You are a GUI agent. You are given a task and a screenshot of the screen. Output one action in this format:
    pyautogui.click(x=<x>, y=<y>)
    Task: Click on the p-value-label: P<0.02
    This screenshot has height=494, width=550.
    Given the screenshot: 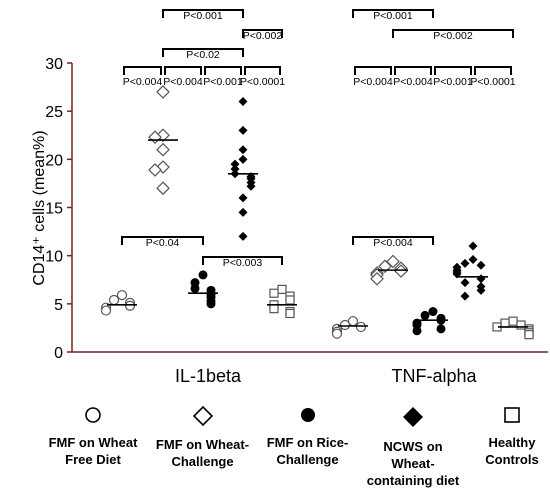 What is the action you would take?
    pyautogui.click(x=203, y=55)
    